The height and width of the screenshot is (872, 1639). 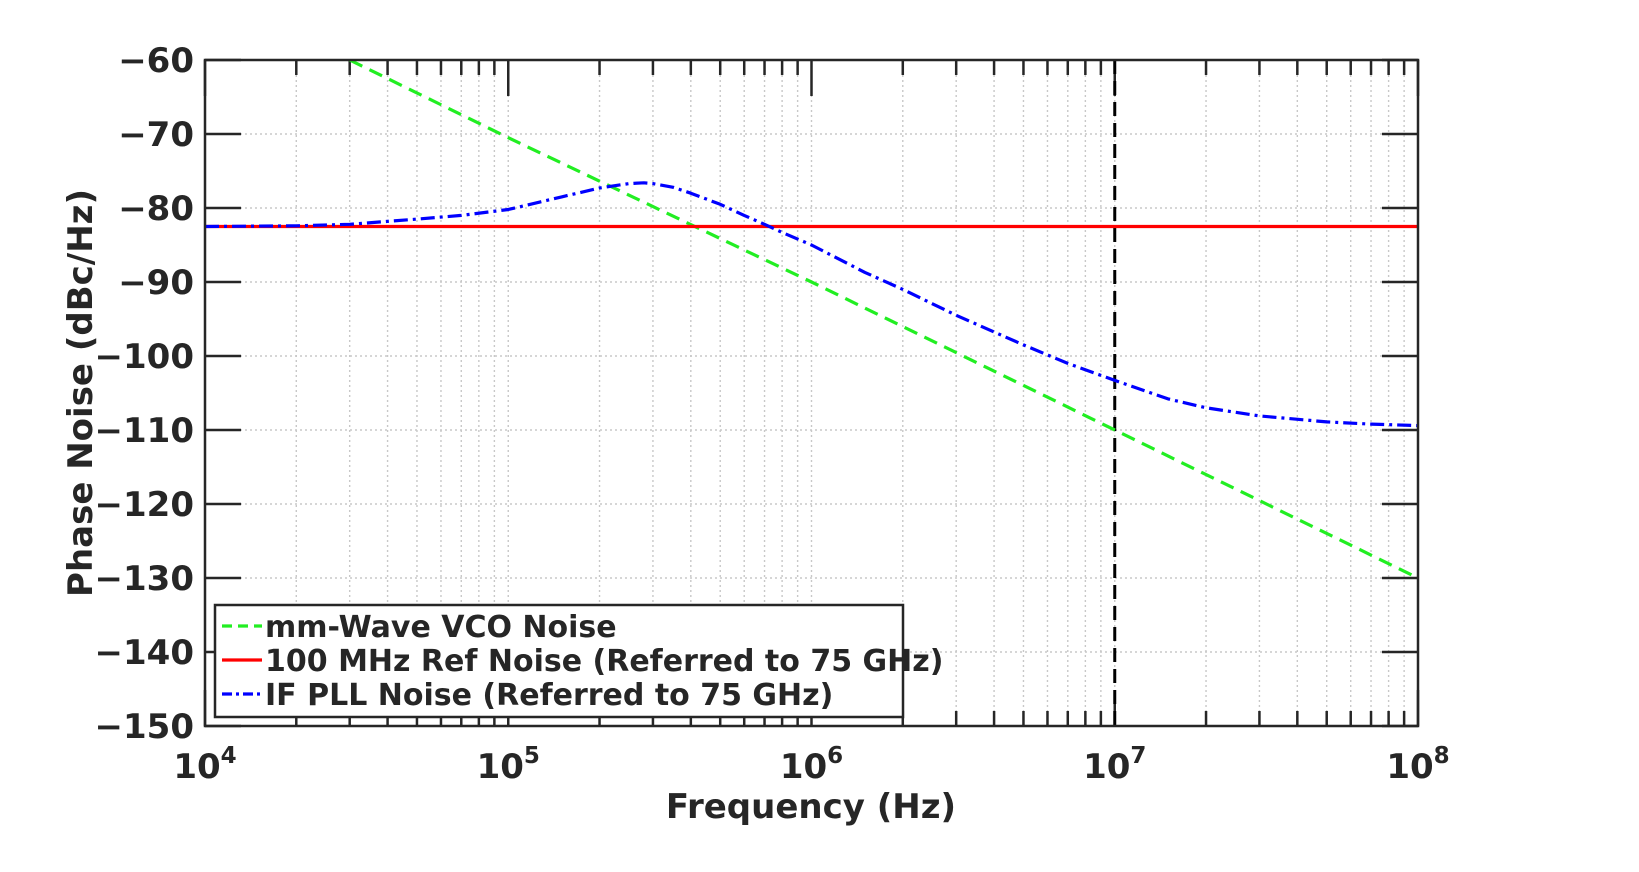 I want to click on x-tick-label-exponent: 4, so click(x=229, y=756).